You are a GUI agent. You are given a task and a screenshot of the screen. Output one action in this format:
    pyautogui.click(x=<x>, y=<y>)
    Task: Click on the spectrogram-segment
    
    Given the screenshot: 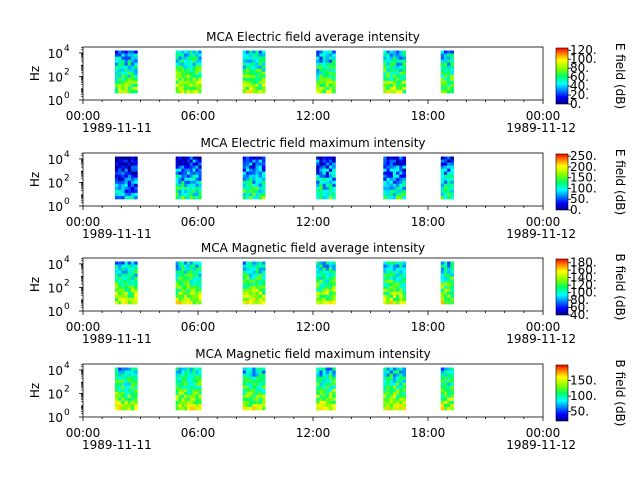 What is the action you would take?
    pyautogui.click(x=326, y=389)
    